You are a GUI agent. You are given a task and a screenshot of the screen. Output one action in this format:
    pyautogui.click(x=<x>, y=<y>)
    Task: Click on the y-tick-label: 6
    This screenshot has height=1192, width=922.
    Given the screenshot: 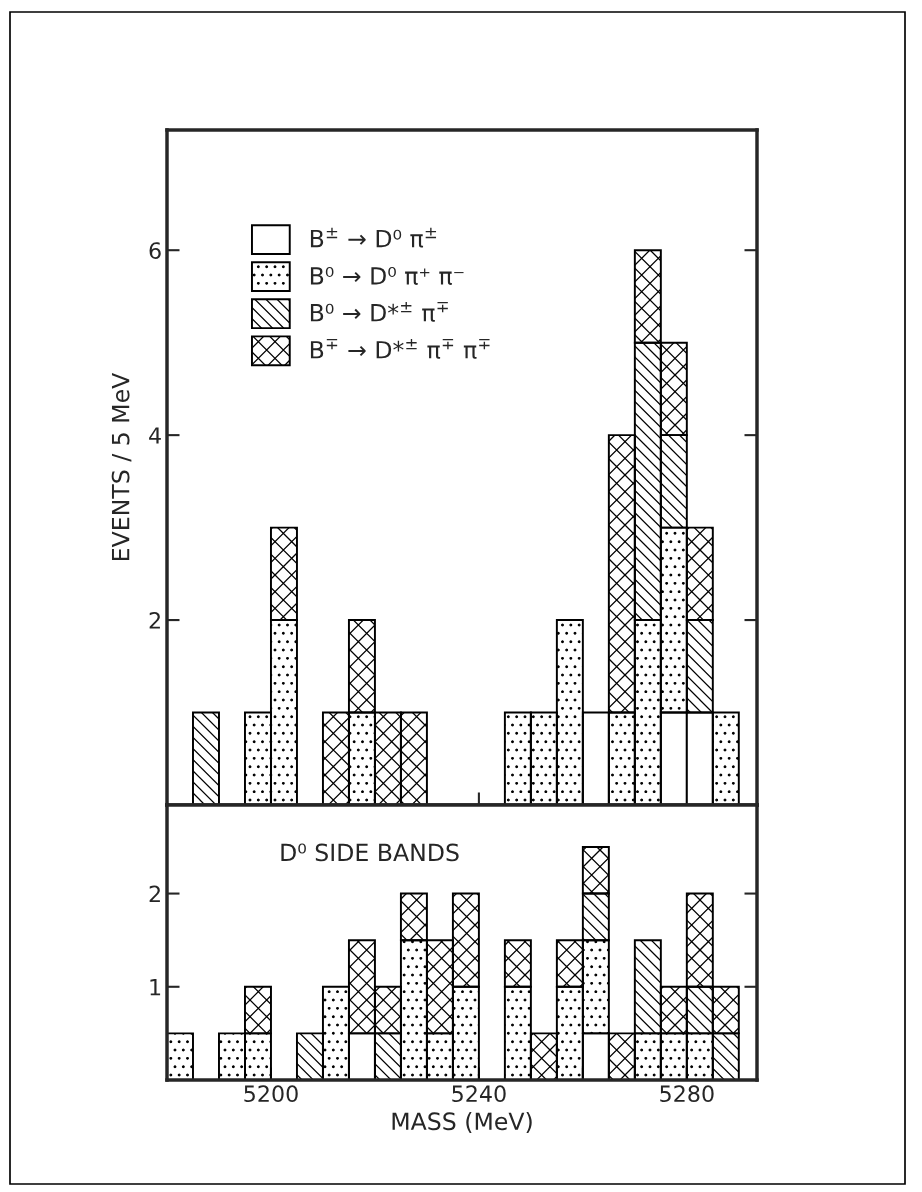 What is the action you would take?
    pyautogui.click(x=155, y=250)
    